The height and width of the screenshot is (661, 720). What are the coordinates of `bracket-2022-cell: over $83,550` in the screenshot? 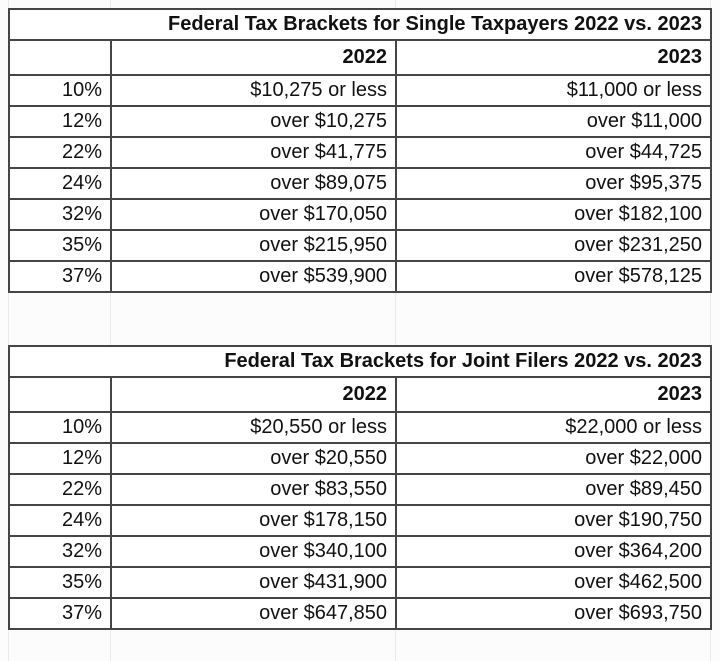 It's located at (253, 489).